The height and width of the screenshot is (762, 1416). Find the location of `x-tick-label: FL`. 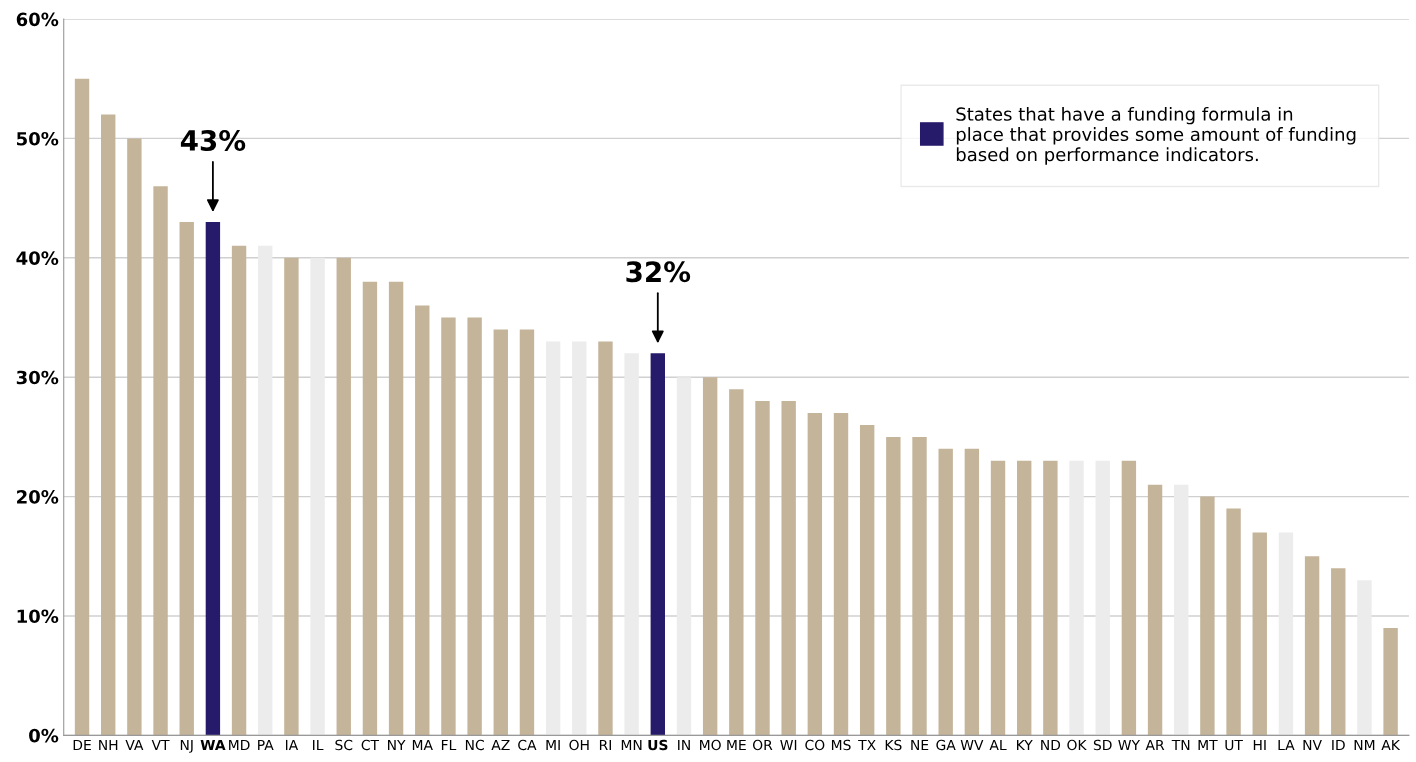

x-tick-label: FL is located at coordinates (449, 745).